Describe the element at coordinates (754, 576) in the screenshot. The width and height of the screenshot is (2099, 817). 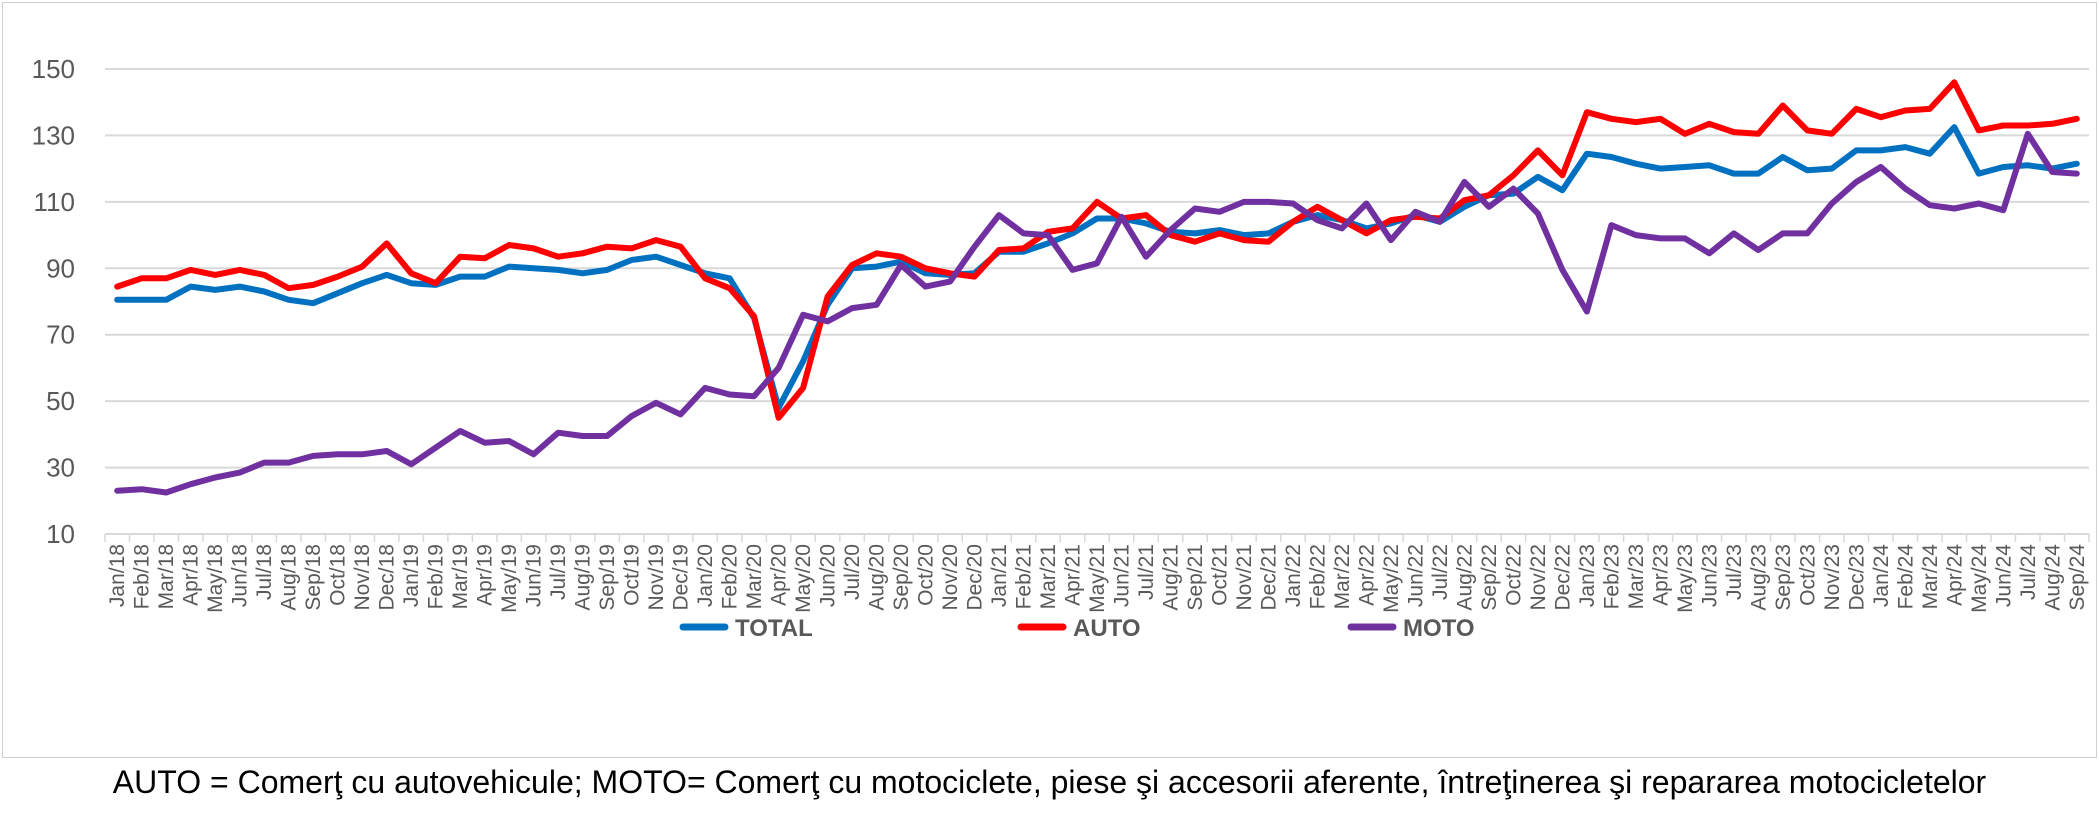
I see `x-tick-label: Mar/20` at that location.